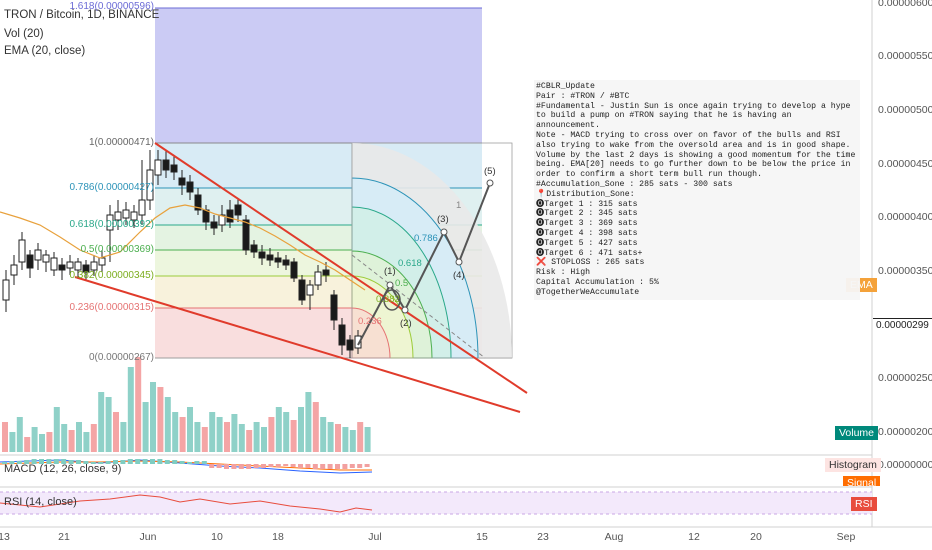 This screenshot has width=932, height=550. What do you see at coordinates (148, 537) in the screenshot?
I see `date-label: Jun` at bounding box center [148, 537].